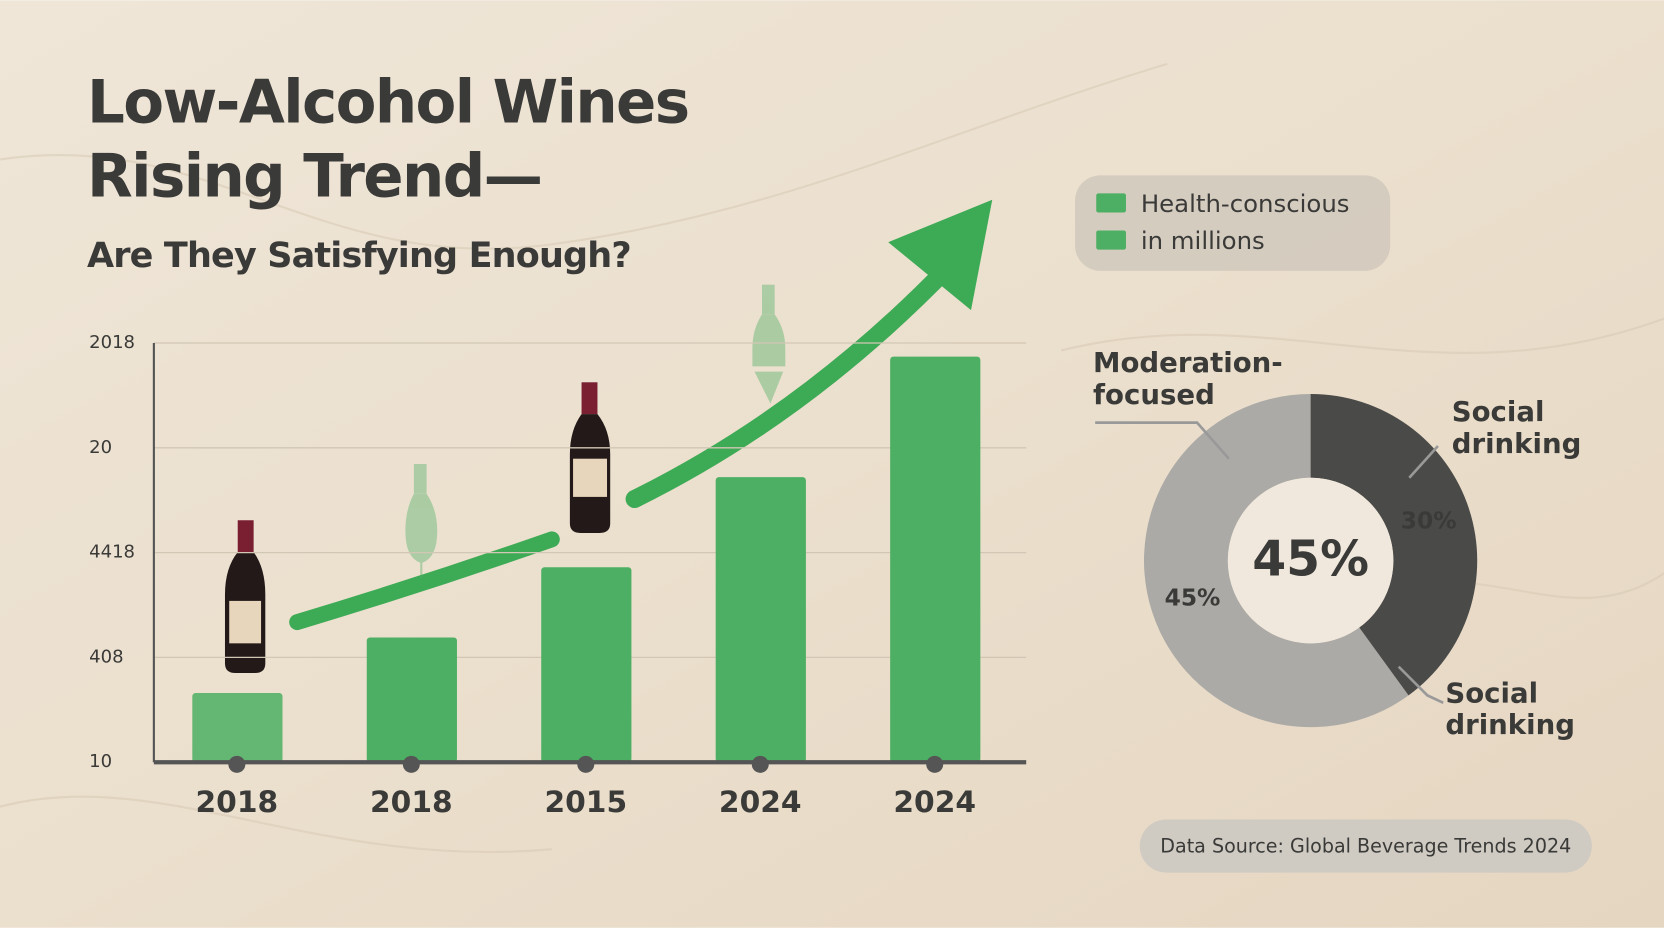 The height and width of the screenshot is (928, 1664). What do you see at coordinates (1188, 378) in the screenshot?
I see `pie-label: Moderation-focused` at bounding box center [1188, 378].